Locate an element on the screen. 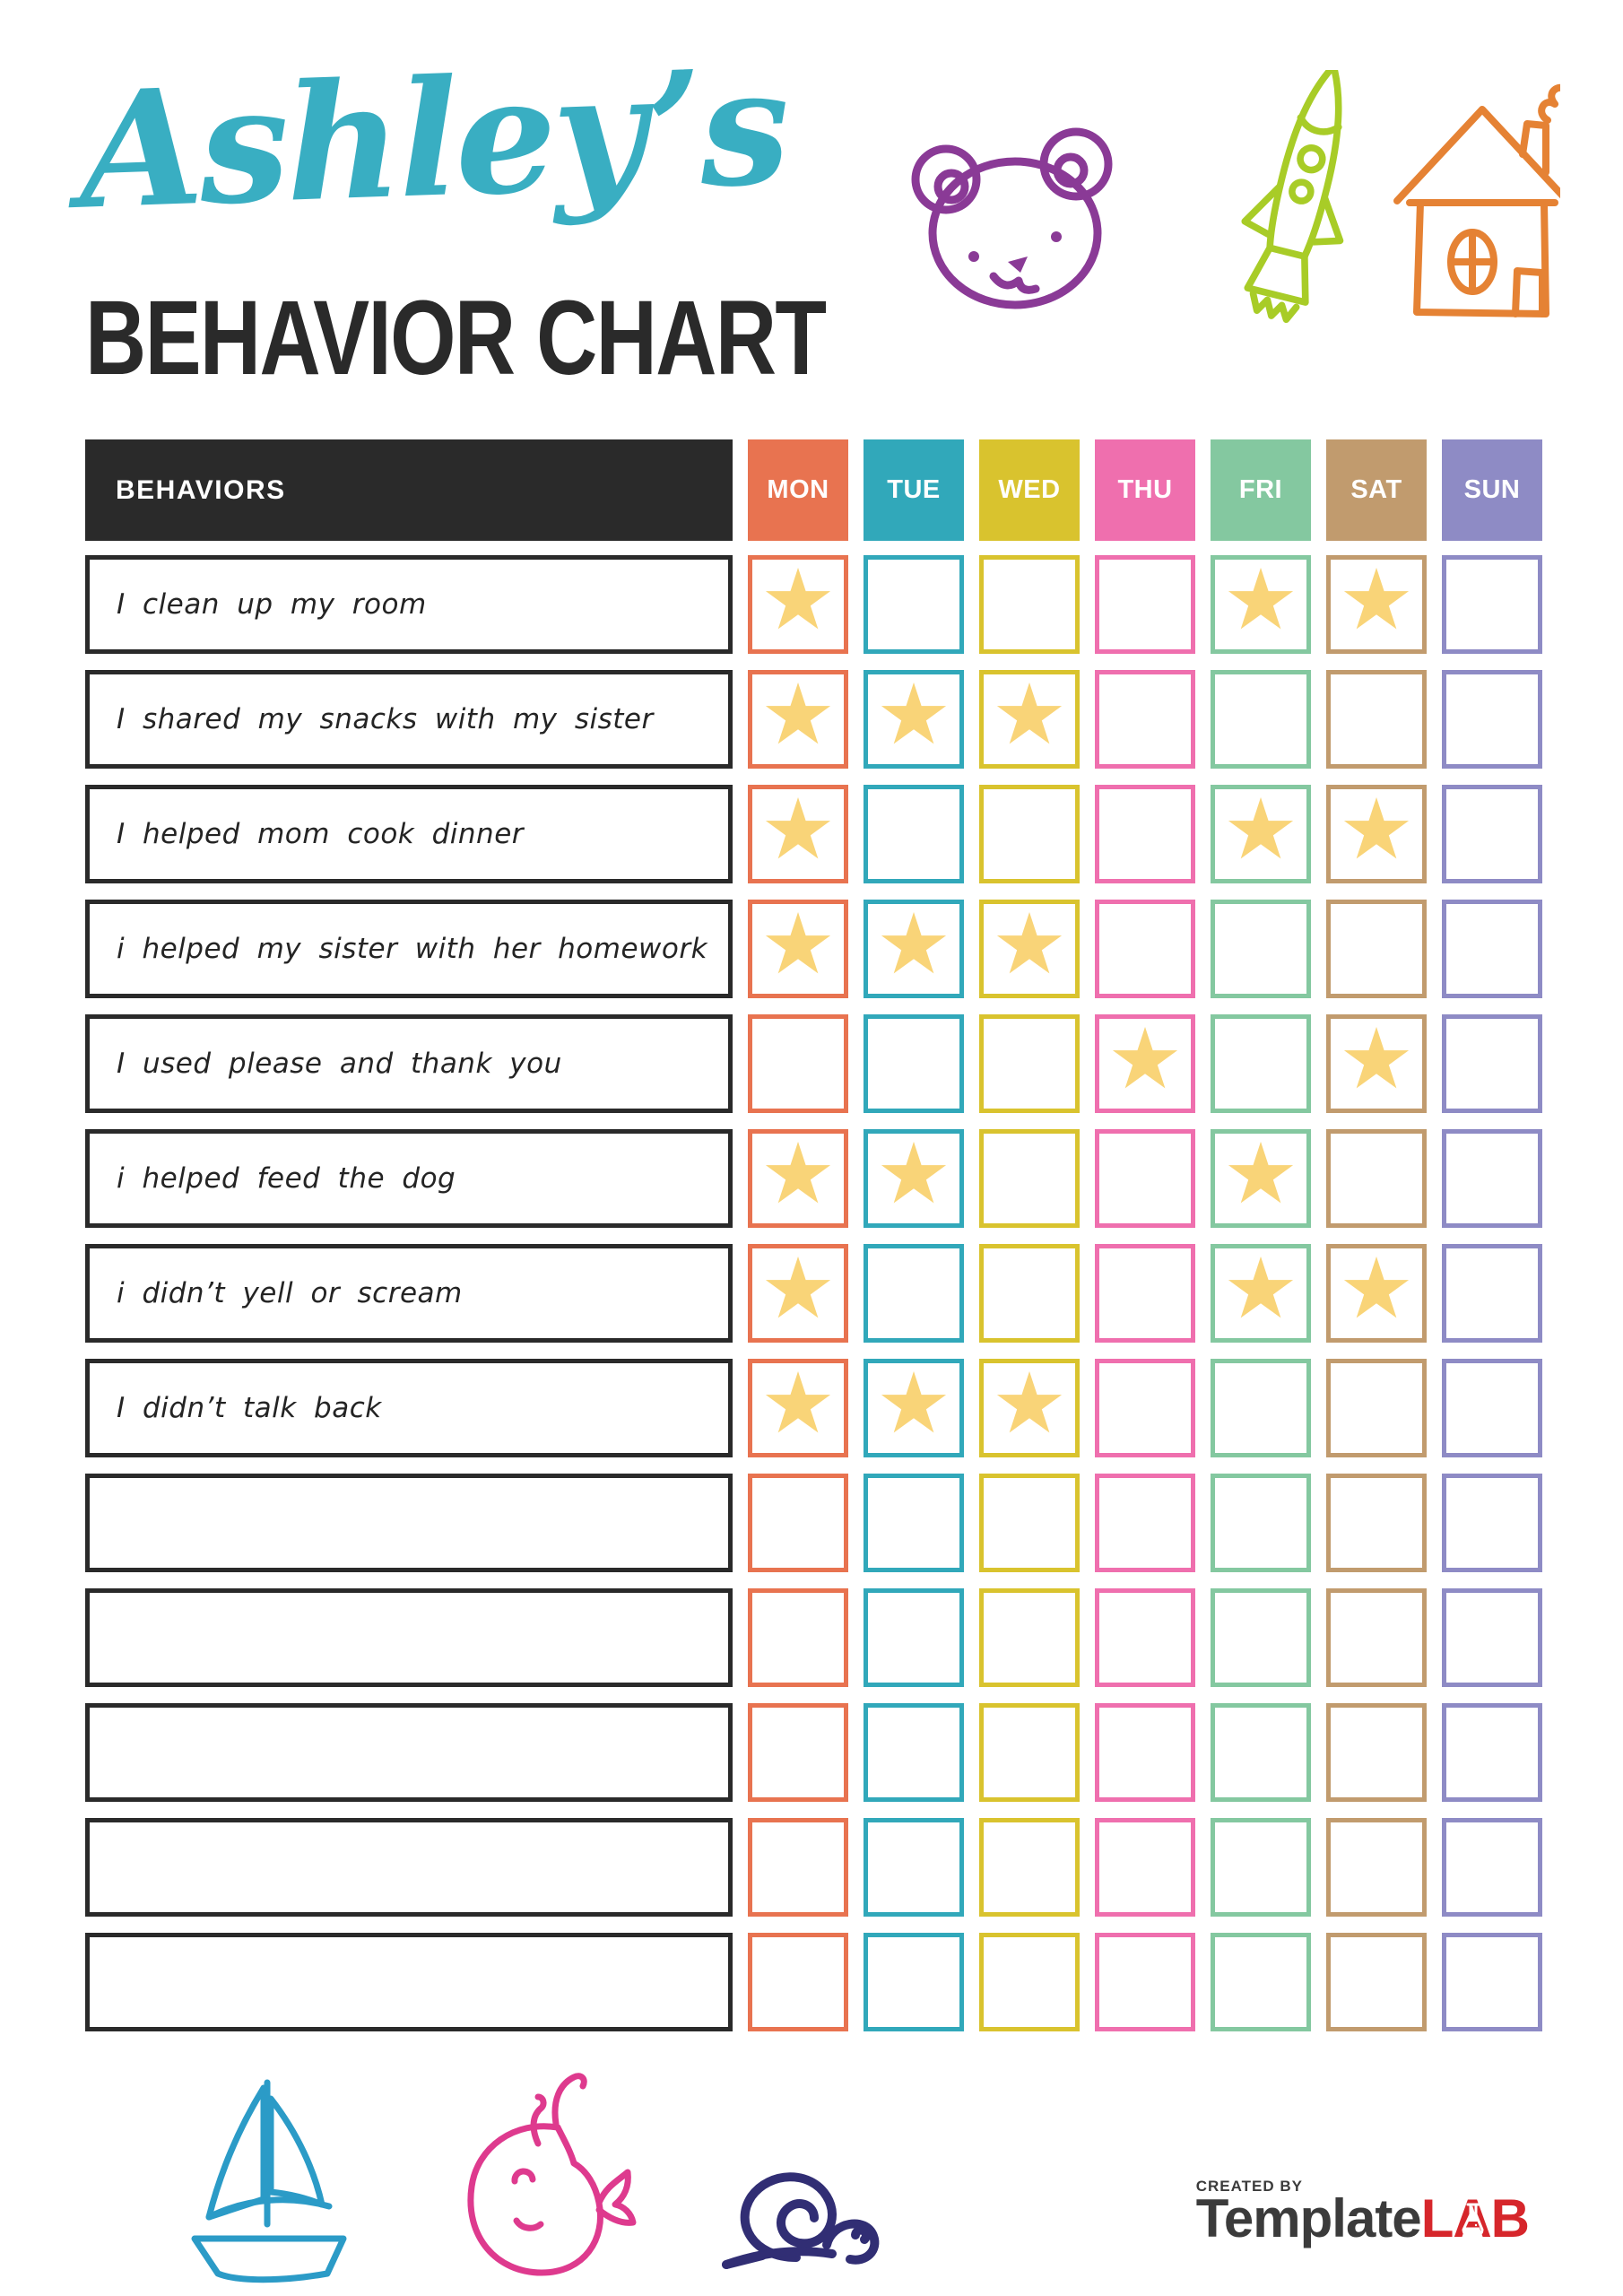 The height and width of the screenshot is (2296, 1623). behavior-row: i helped feed the dog ★ ★ ★ is located at coordinates (813, 1178).